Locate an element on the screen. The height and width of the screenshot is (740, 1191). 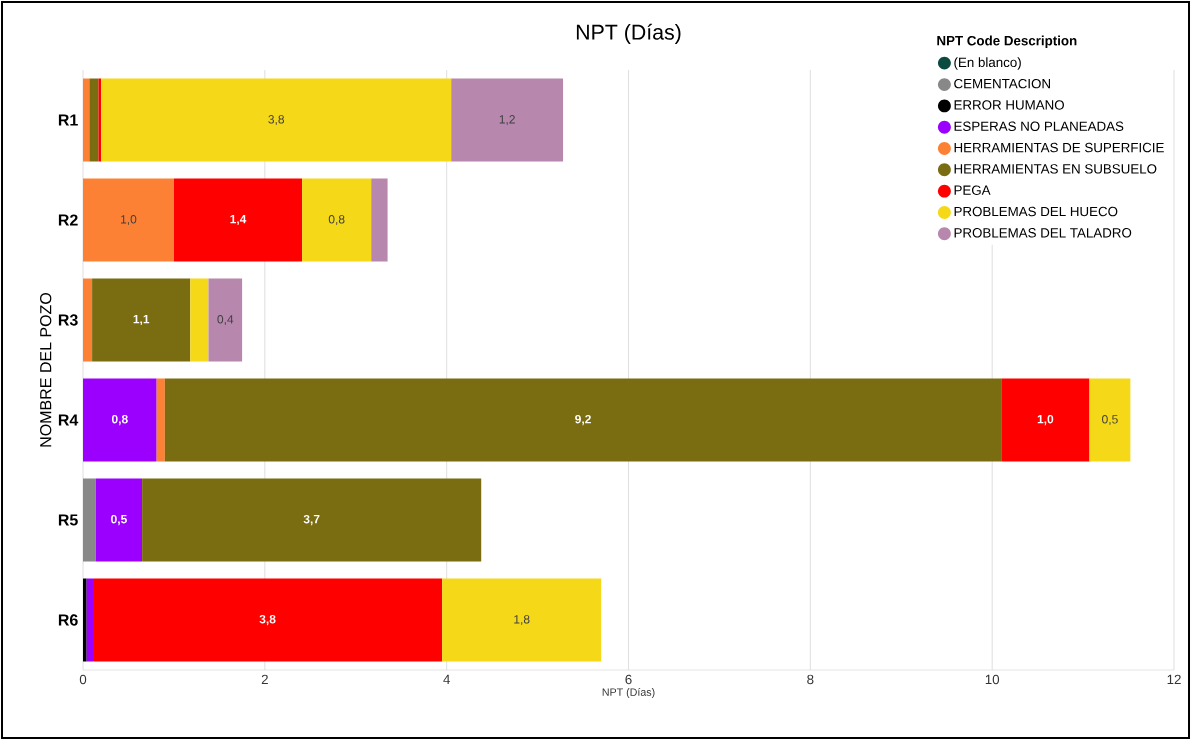
data-label: 0,4 is located at coordinates (225, 320).